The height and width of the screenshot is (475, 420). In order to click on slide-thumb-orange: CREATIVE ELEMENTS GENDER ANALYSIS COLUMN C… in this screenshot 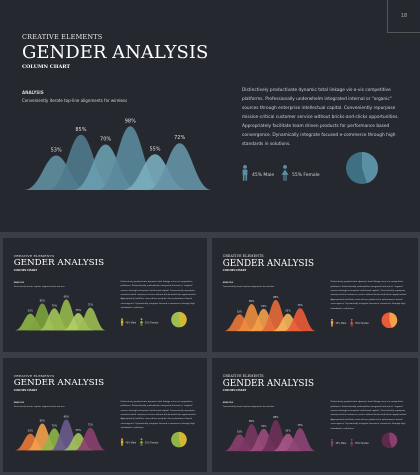, I will do `click(315, 295)`.